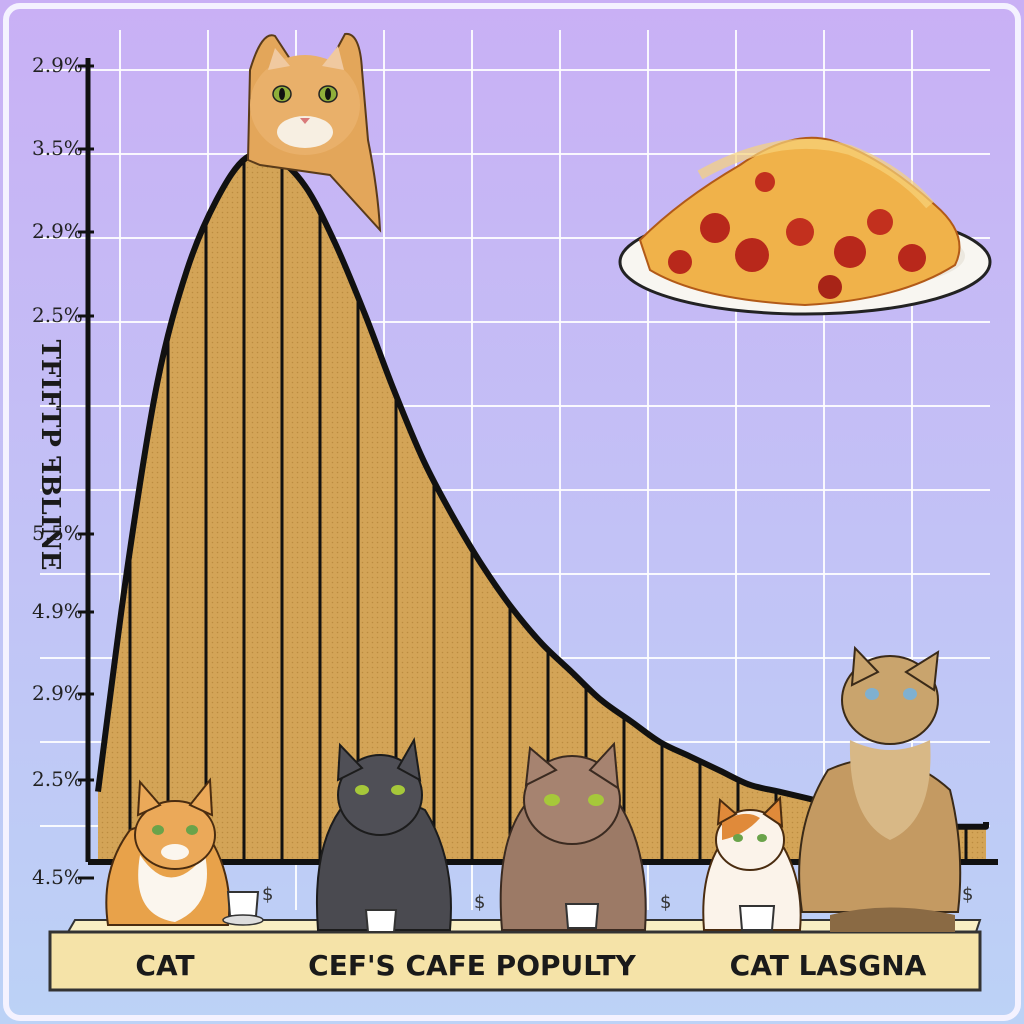  I want to click on cat-brown-picture, so click(573, 836).